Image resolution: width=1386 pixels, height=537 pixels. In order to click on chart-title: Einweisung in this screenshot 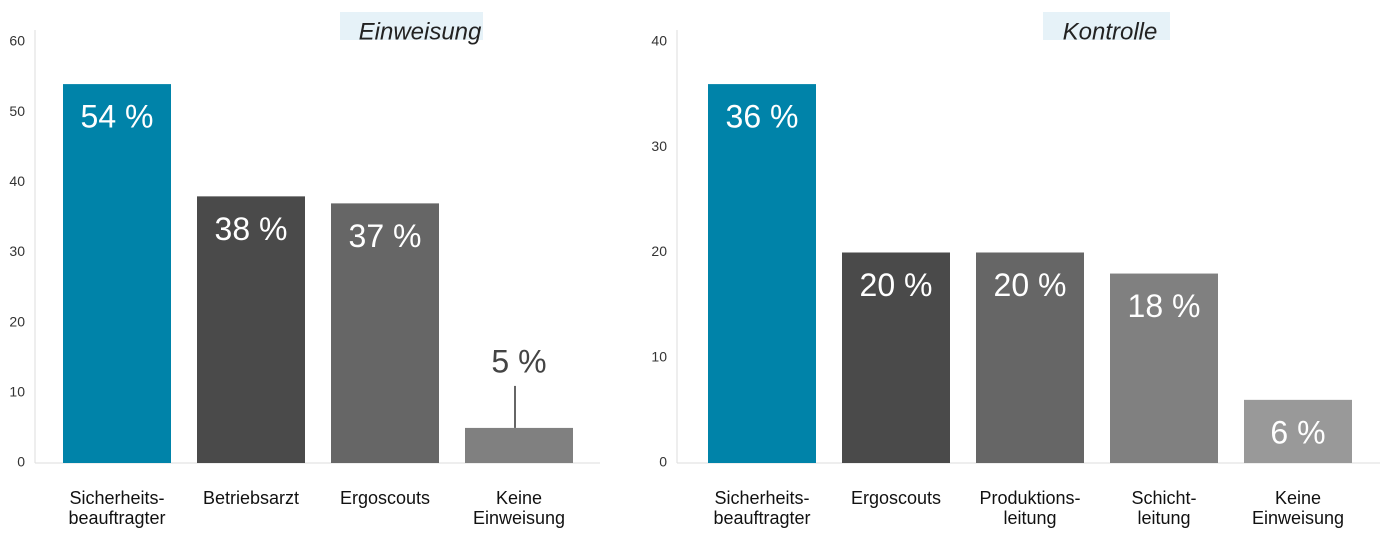, I will do `click(420, 31)`.